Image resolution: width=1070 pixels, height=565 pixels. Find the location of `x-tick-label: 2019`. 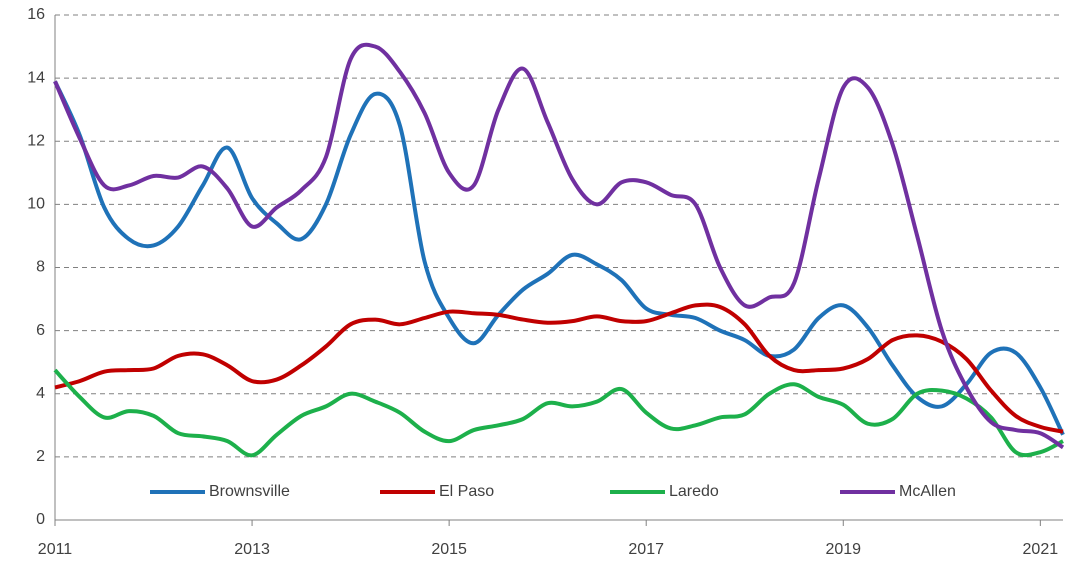

x-tick-label: 2019 is located at coordinates (843, 549).